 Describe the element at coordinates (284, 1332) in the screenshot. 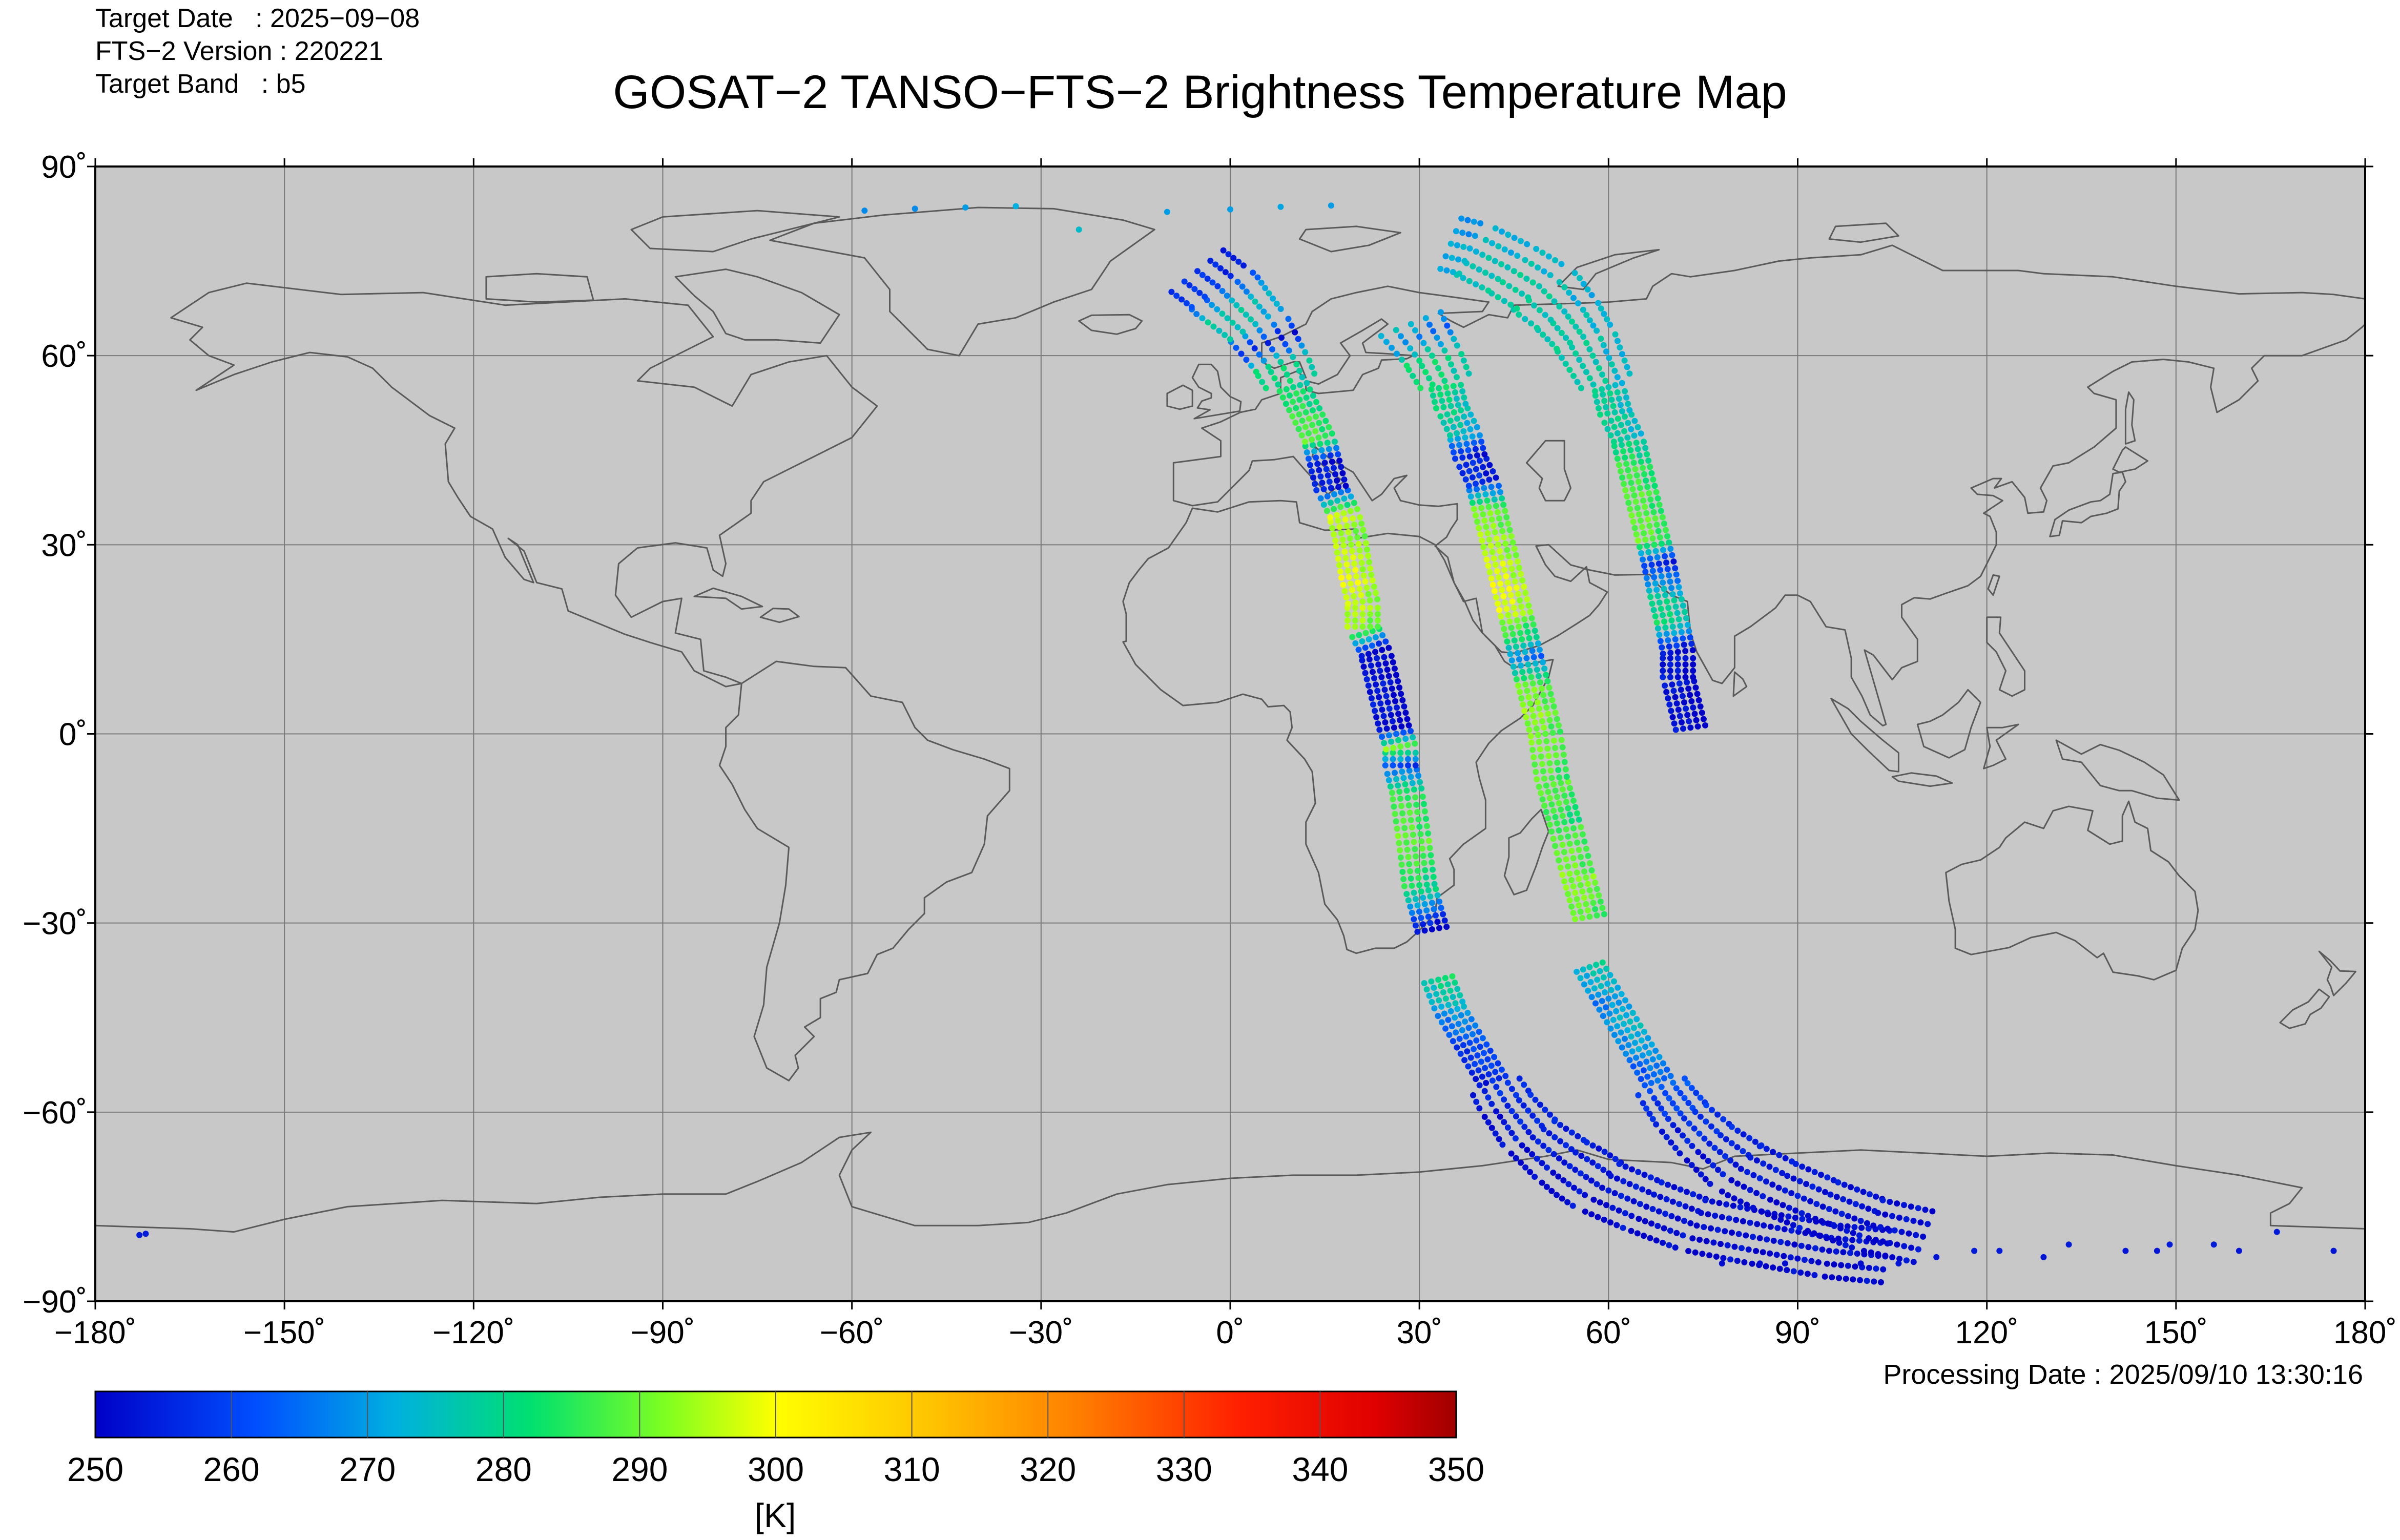

I see `x-tick-label: −150˚` at that location.